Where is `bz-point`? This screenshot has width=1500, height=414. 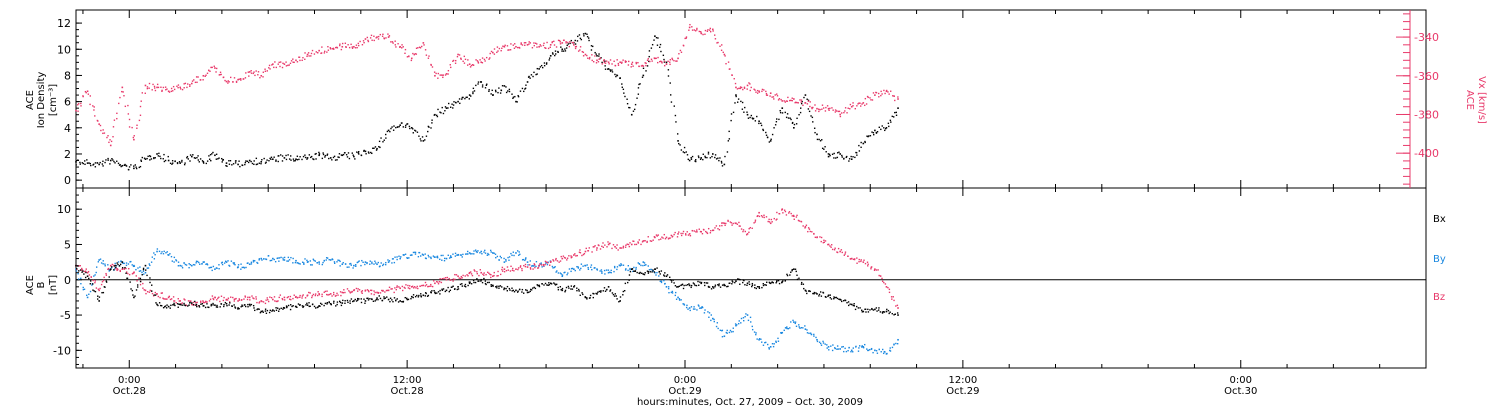
bz-point is located at coordinates (122, 269).